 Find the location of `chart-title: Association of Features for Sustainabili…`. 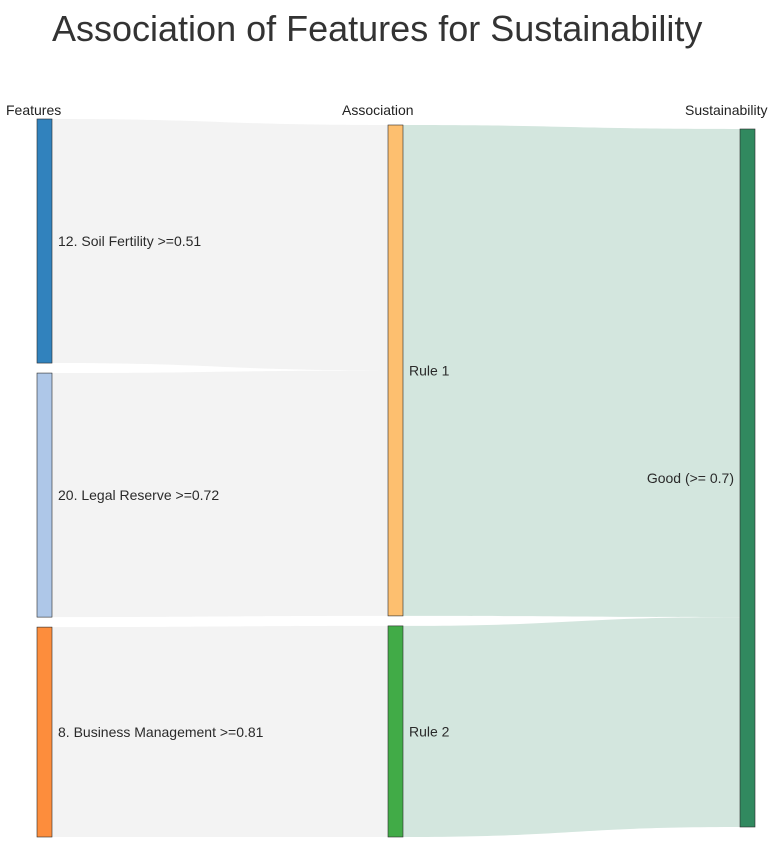

chart-title: Association of Features for Sustainabili… is located at coordinates (377, 28).